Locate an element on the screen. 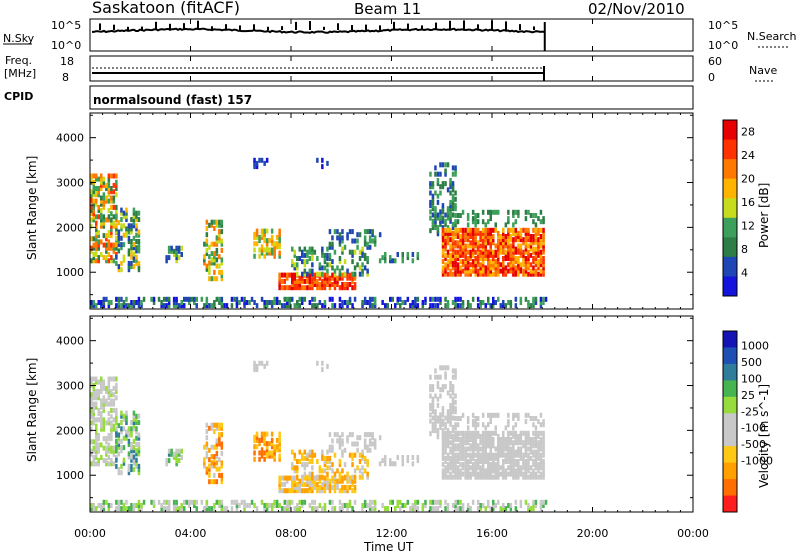 The width and height of the screenshot is (800, 554). y-tick-label: 1000 is located at coordinates (70, 272).